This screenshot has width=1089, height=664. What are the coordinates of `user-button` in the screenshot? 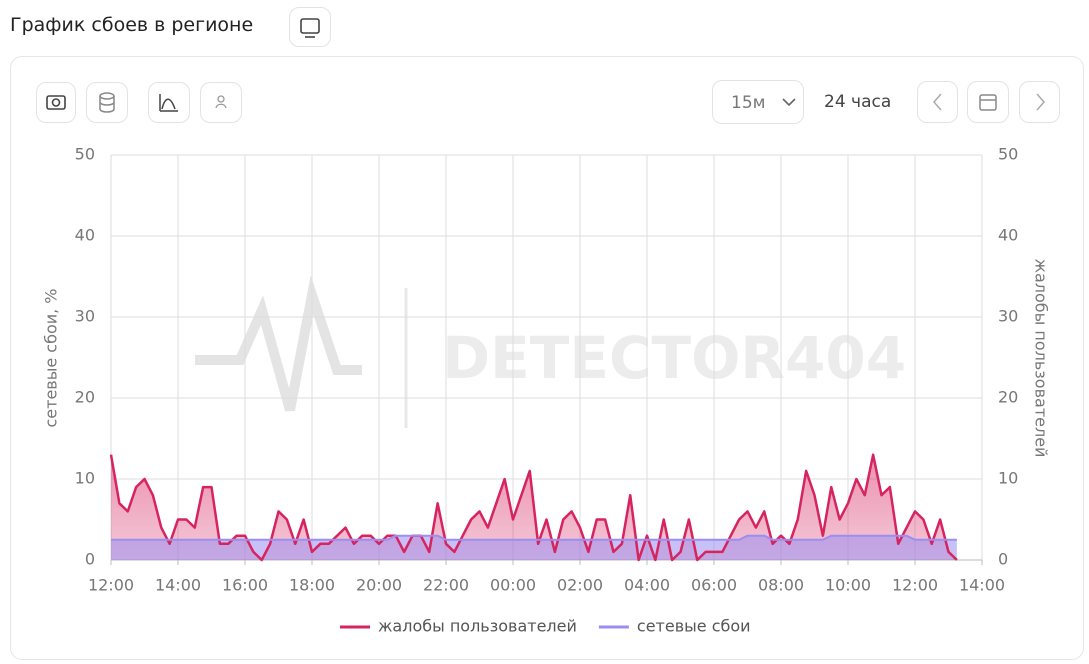 It's located at (221, 102).